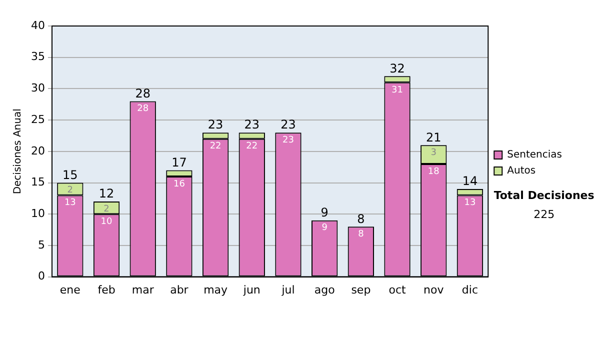 This screenshot has width=600, height=340. What do you see at coordinates (179, 184) in the screenshot?
I see `data-label: 16` at bounding box center [179, 184].